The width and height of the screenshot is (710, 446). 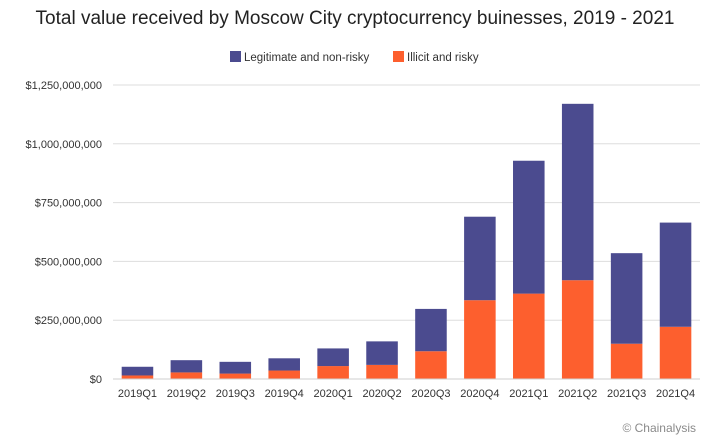 What do you see at coordinates (235, 394) in the screenshot?
I see `x-tick-label: 2019Q3` at bounding box center [235, 394].